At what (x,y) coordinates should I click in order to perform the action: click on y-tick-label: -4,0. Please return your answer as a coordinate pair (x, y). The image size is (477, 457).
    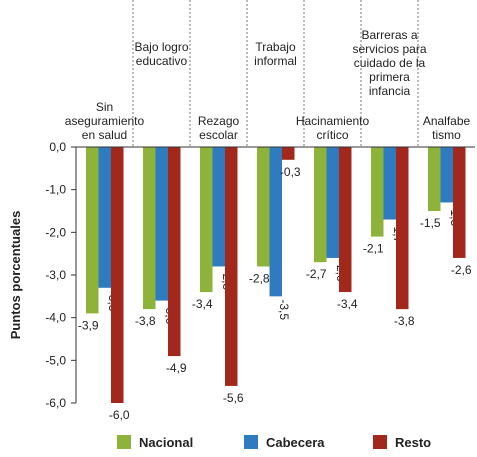
    Looking at the image, I should click on (55, 318).